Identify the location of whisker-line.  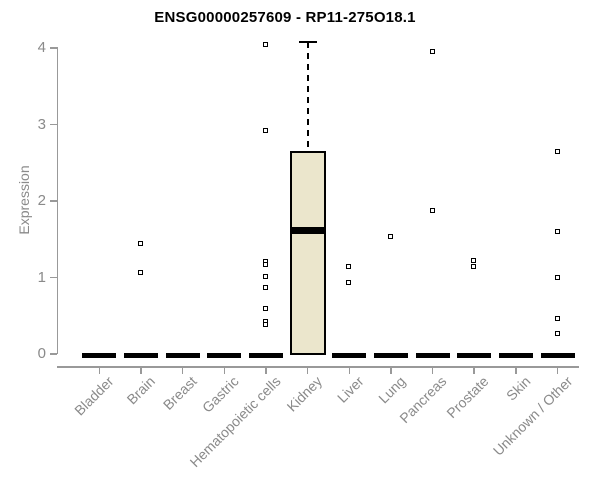
(307, 96).